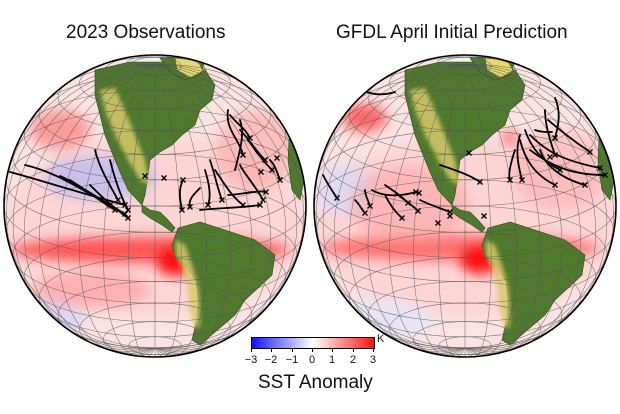 This screenshot has width=620, height=414. I want to click on panel-title-prediction: GFDL April Initial Prediction, so click(452, 32).